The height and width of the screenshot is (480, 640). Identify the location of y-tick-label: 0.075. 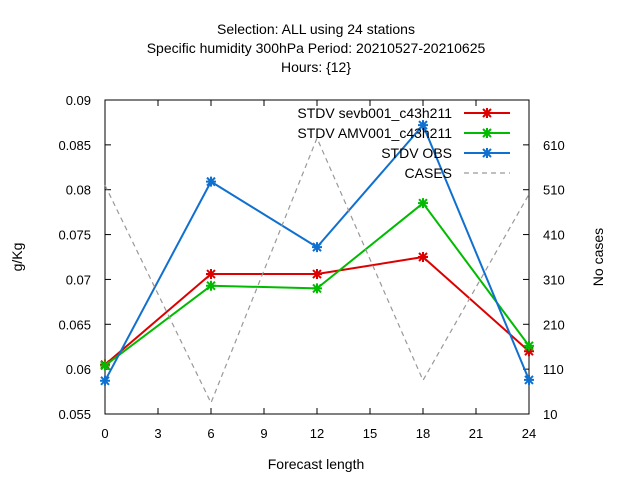
(74, 235).